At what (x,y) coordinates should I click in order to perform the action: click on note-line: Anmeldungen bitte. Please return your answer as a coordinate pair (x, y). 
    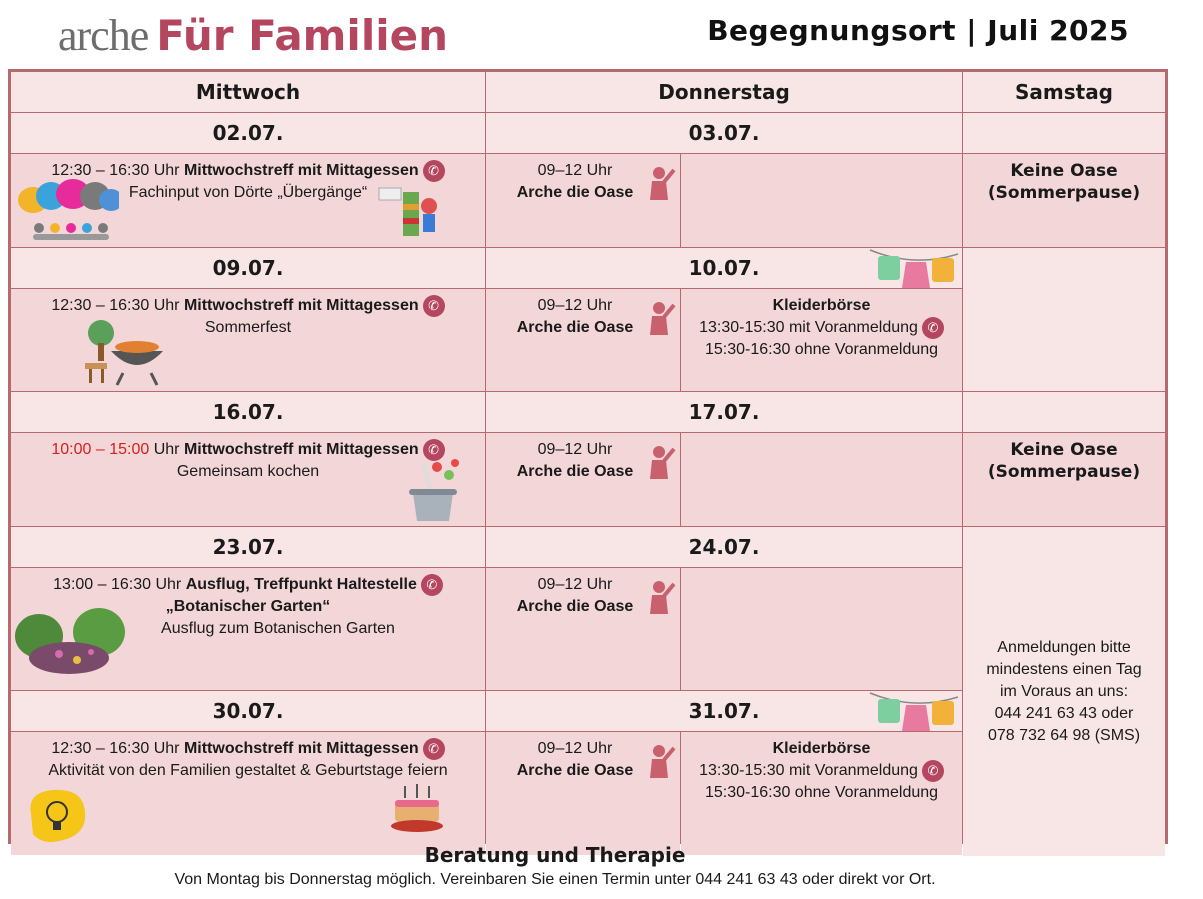
    Looking at the image, I should click on (1064, 647).